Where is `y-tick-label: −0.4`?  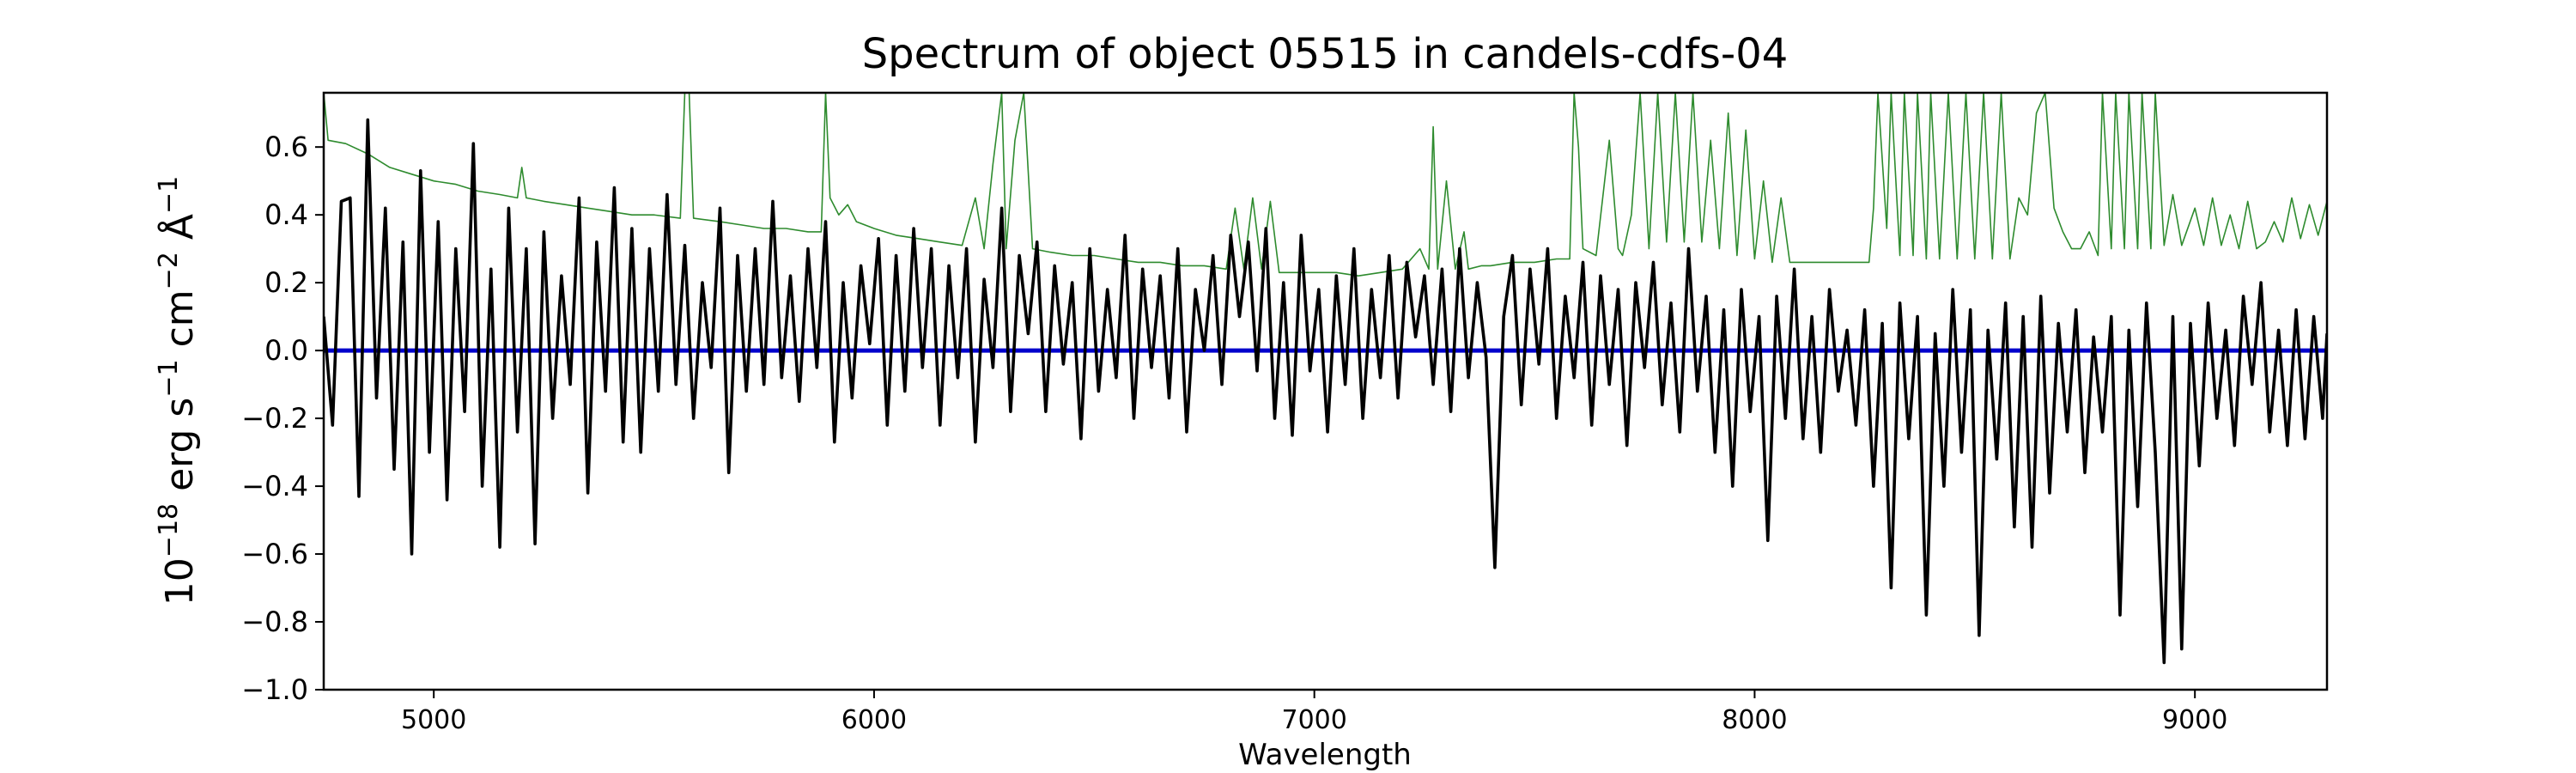 y-tick-label: −0.4 is located at coordinates (274, 486).